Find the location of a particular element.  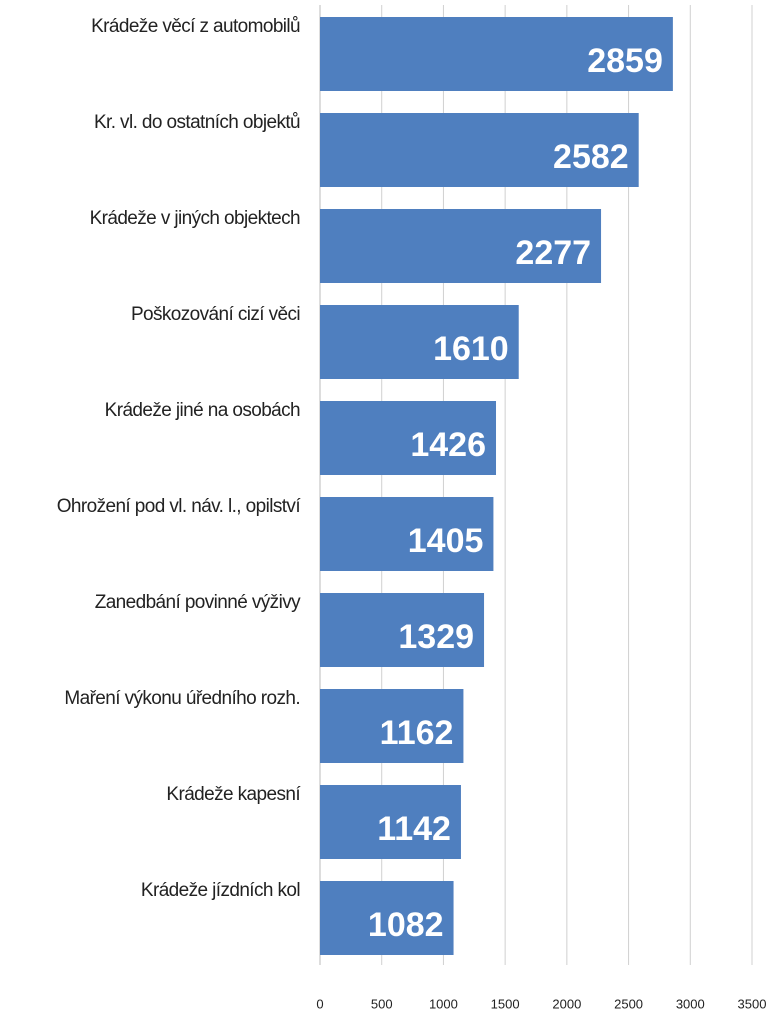

y-tick-label: Krádeže v jiných objektech is located at coordinates (195, 218).